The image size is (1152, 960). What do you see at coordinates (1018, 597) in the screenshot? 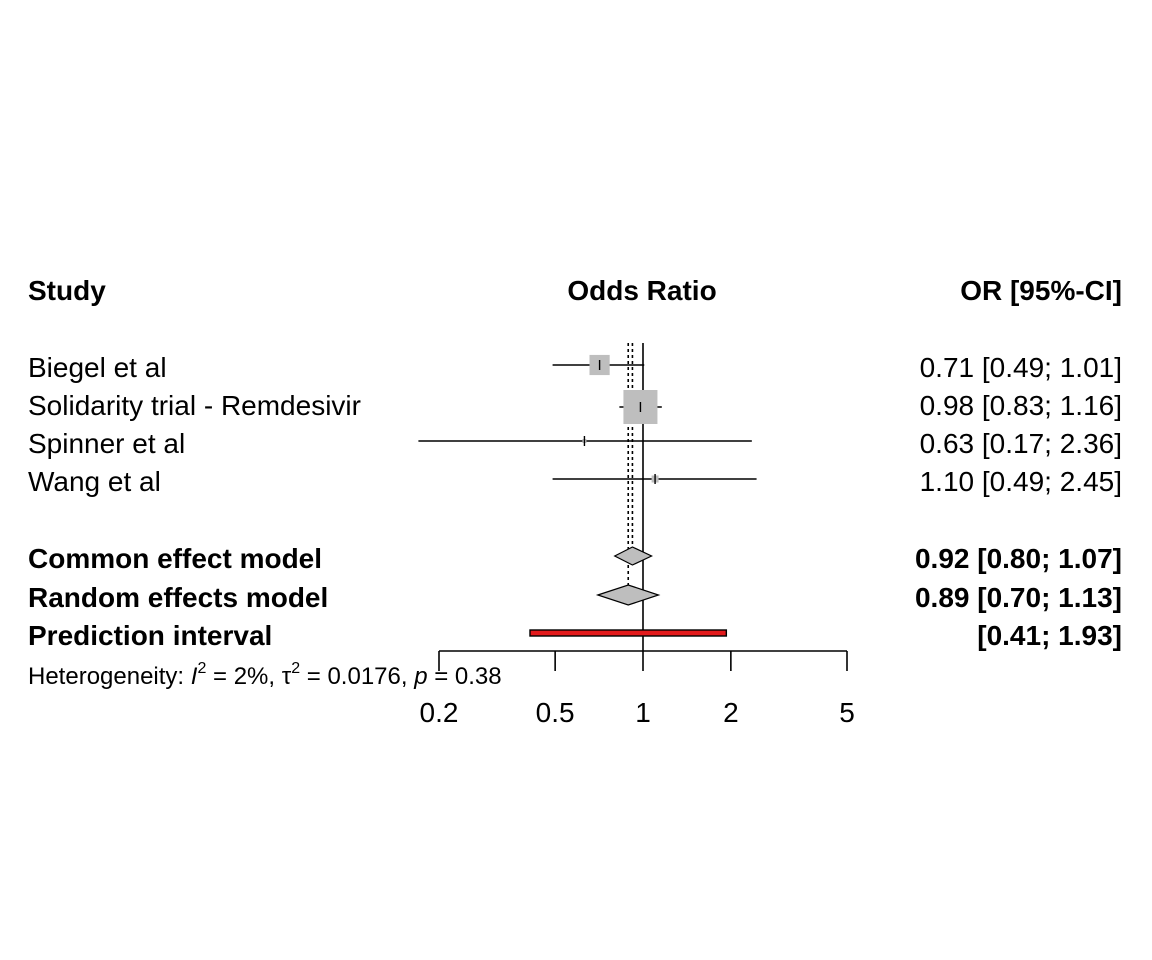
I see `random-effects-ci-text: 0.89 [0.70; 1.13]` at bounding box center [1018, 597].